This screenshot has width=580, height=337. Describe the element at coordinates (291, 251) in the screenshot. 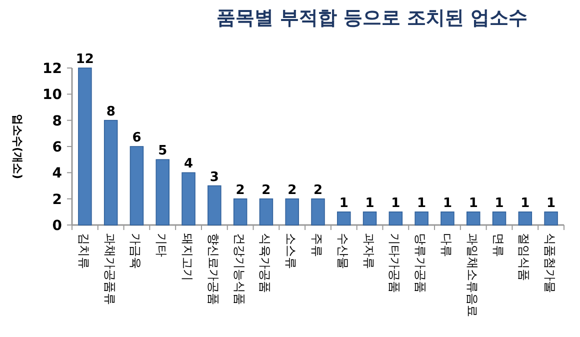

I see `x-tick-label: 소스류` at that location.